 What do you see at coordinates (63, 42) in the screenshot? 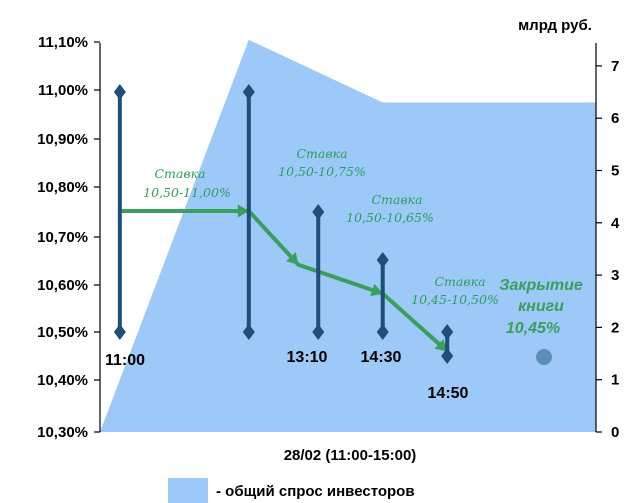
I see `left-tick-label: 11,10%` at bounding box center [63, 42].